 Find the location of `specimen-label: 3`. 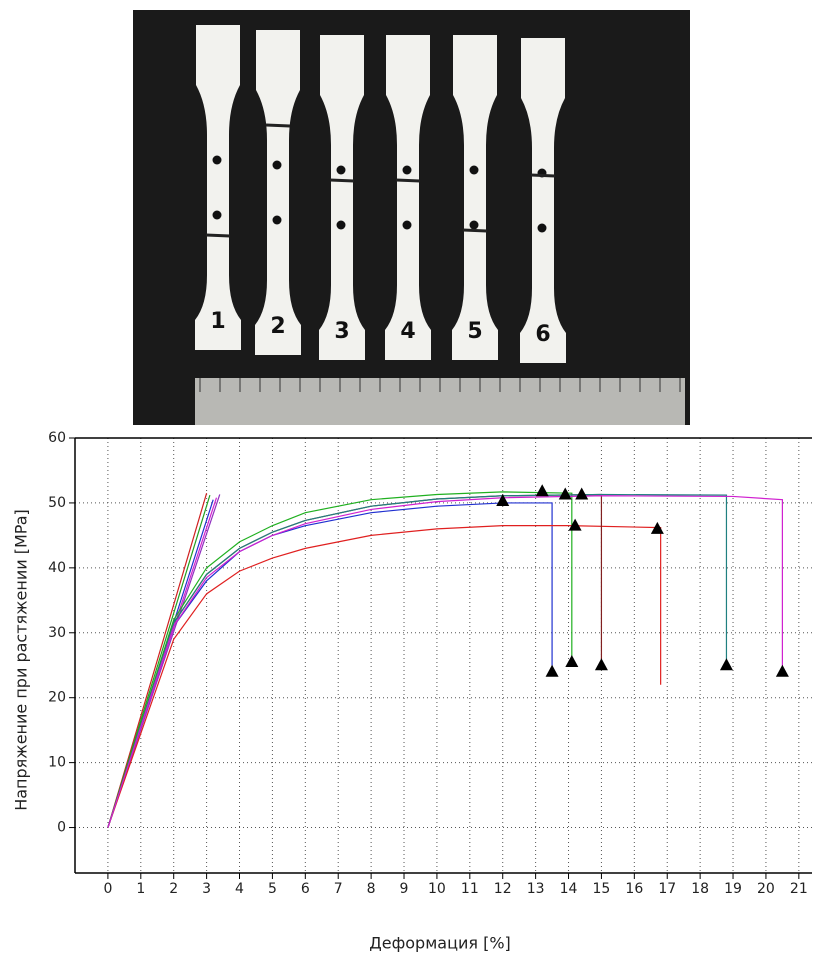

specimen-label: 3 is located at coordinates (341, 331).